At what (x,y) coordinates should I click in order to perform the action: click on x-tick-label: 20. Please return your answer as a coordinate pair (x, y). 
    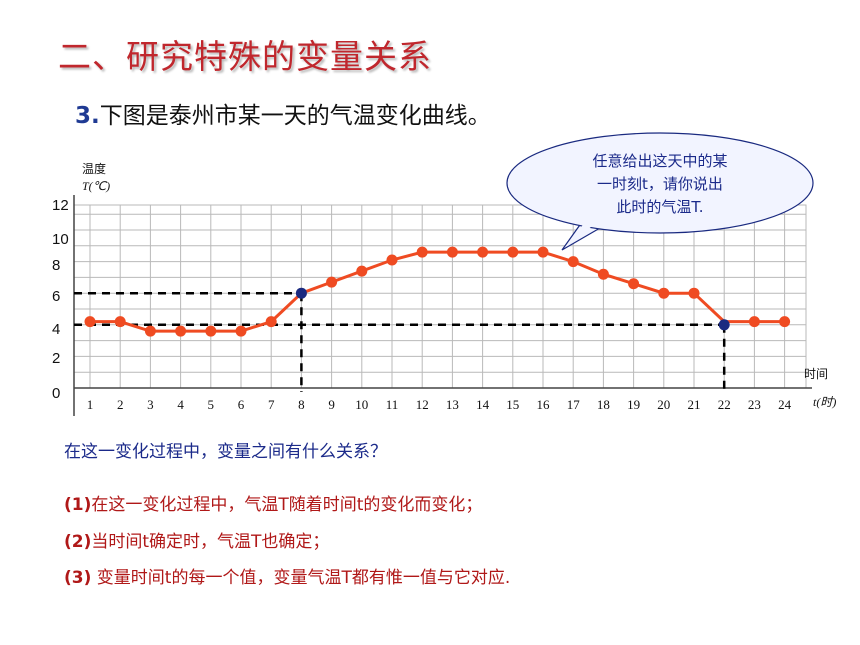
    Looking at the image, I should click on (663, 404).